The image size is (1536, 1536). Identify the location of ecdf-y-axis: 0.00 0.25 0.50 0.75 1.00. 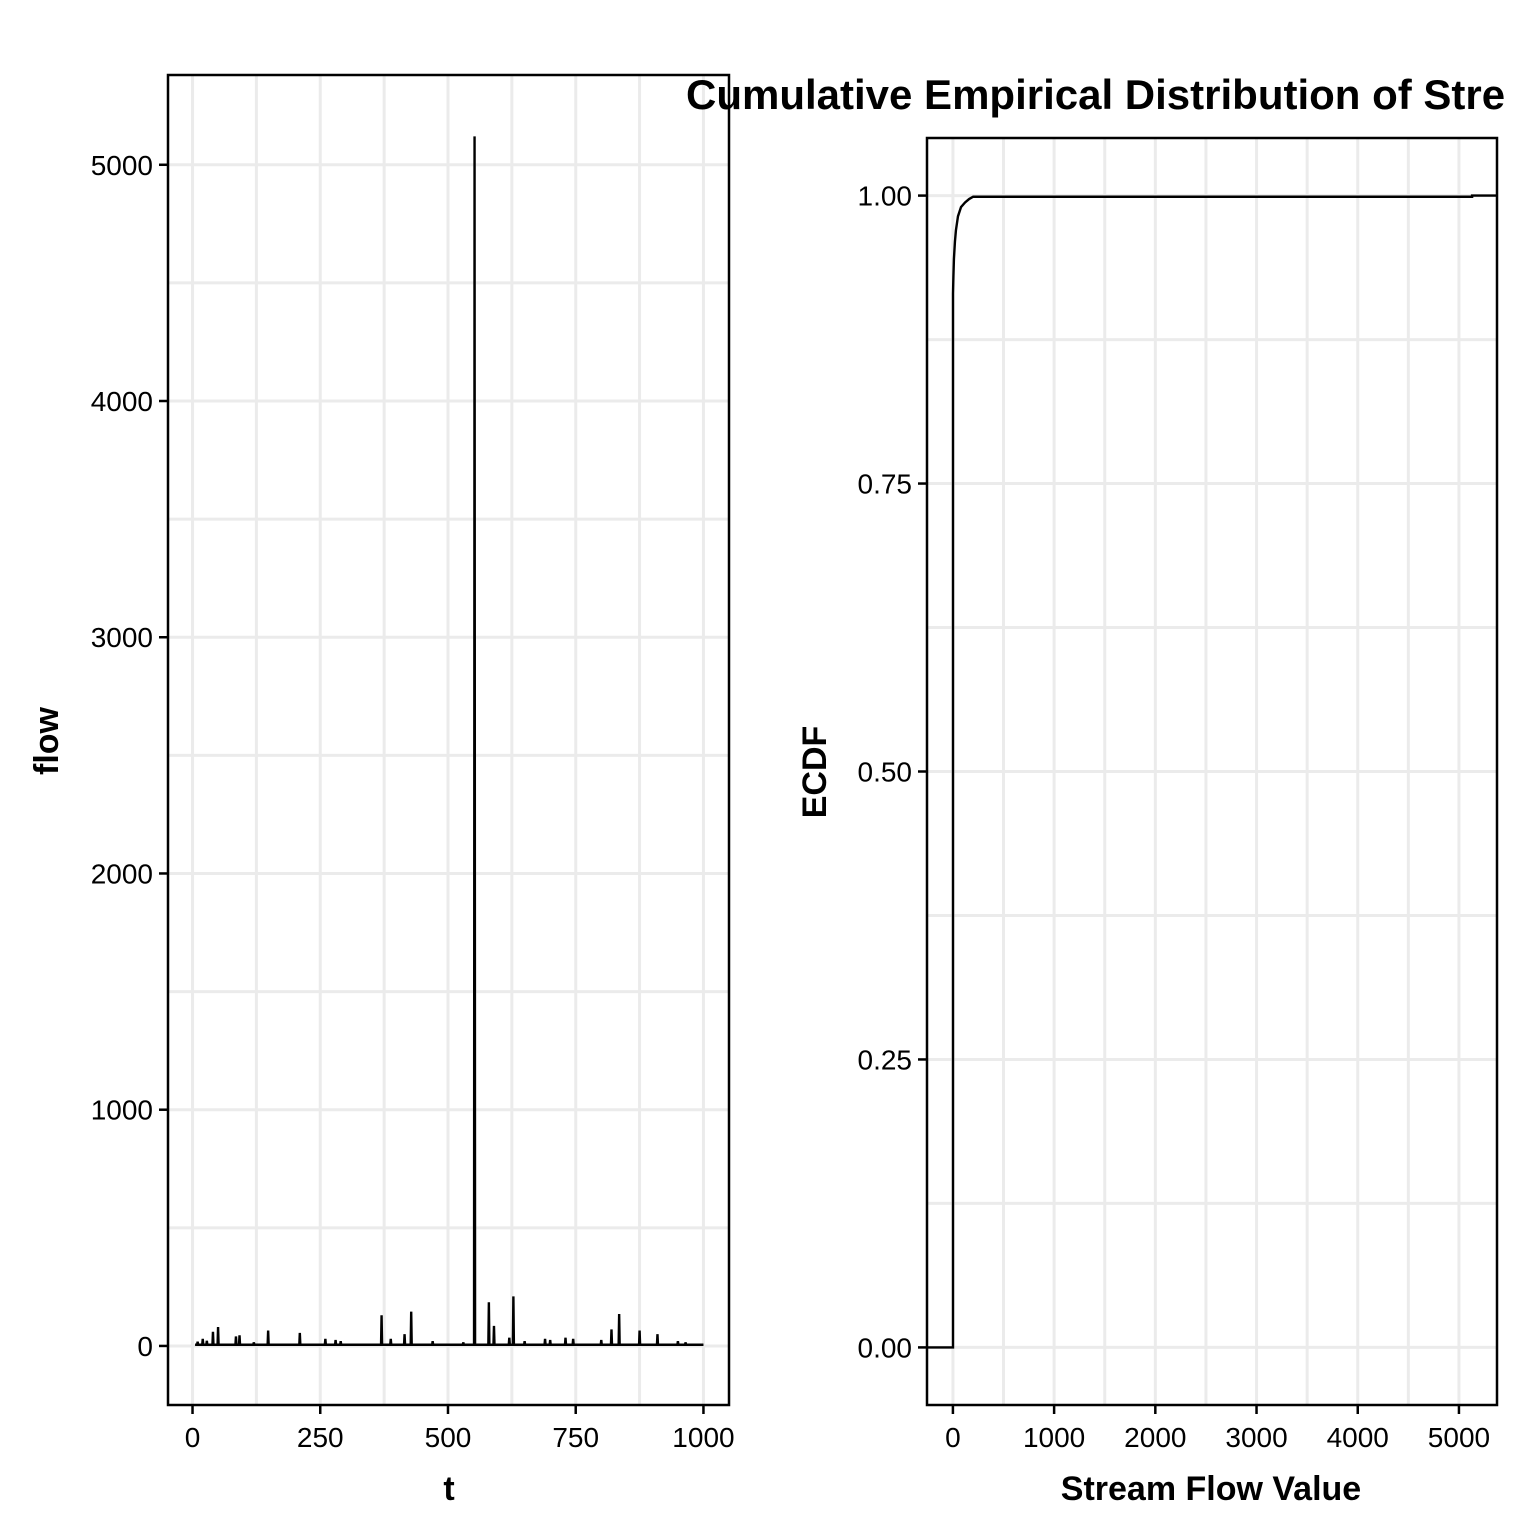
(892, 772).